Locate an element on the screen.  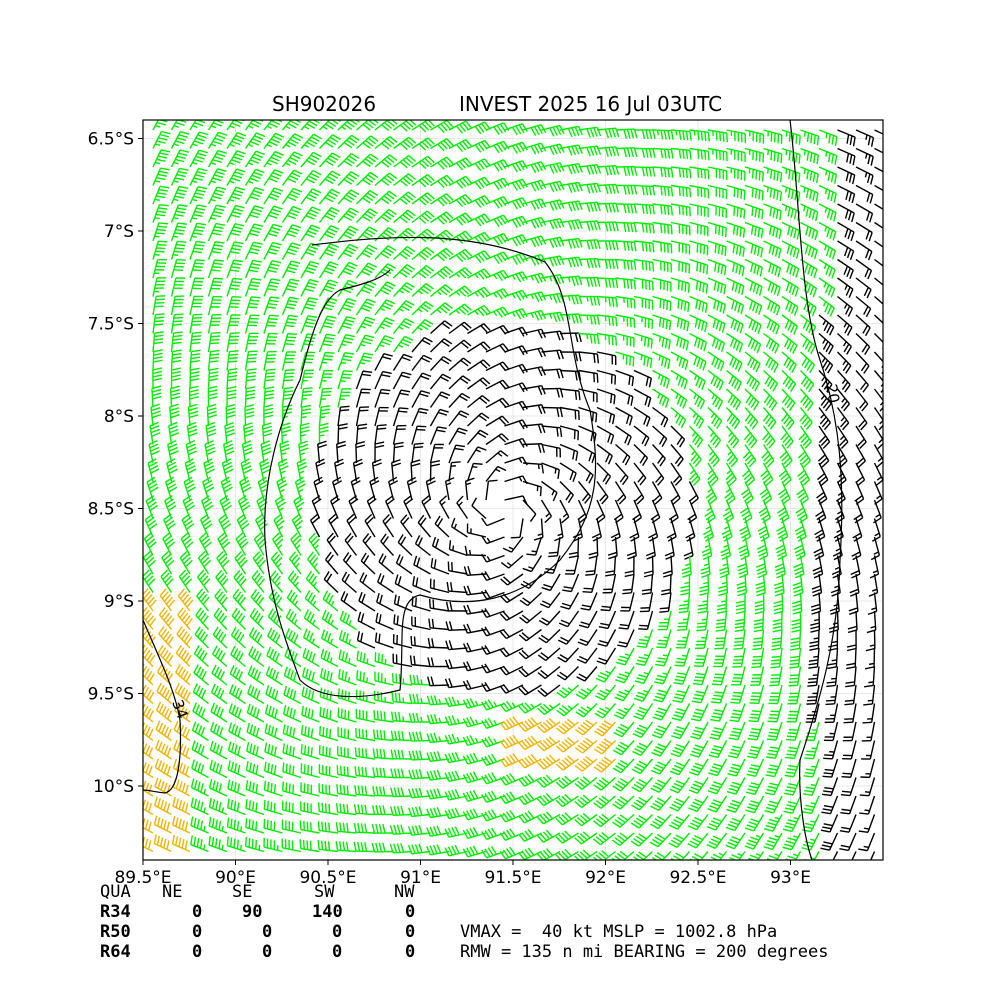
cell-nw: 0 is located at coordinates (410, 932).